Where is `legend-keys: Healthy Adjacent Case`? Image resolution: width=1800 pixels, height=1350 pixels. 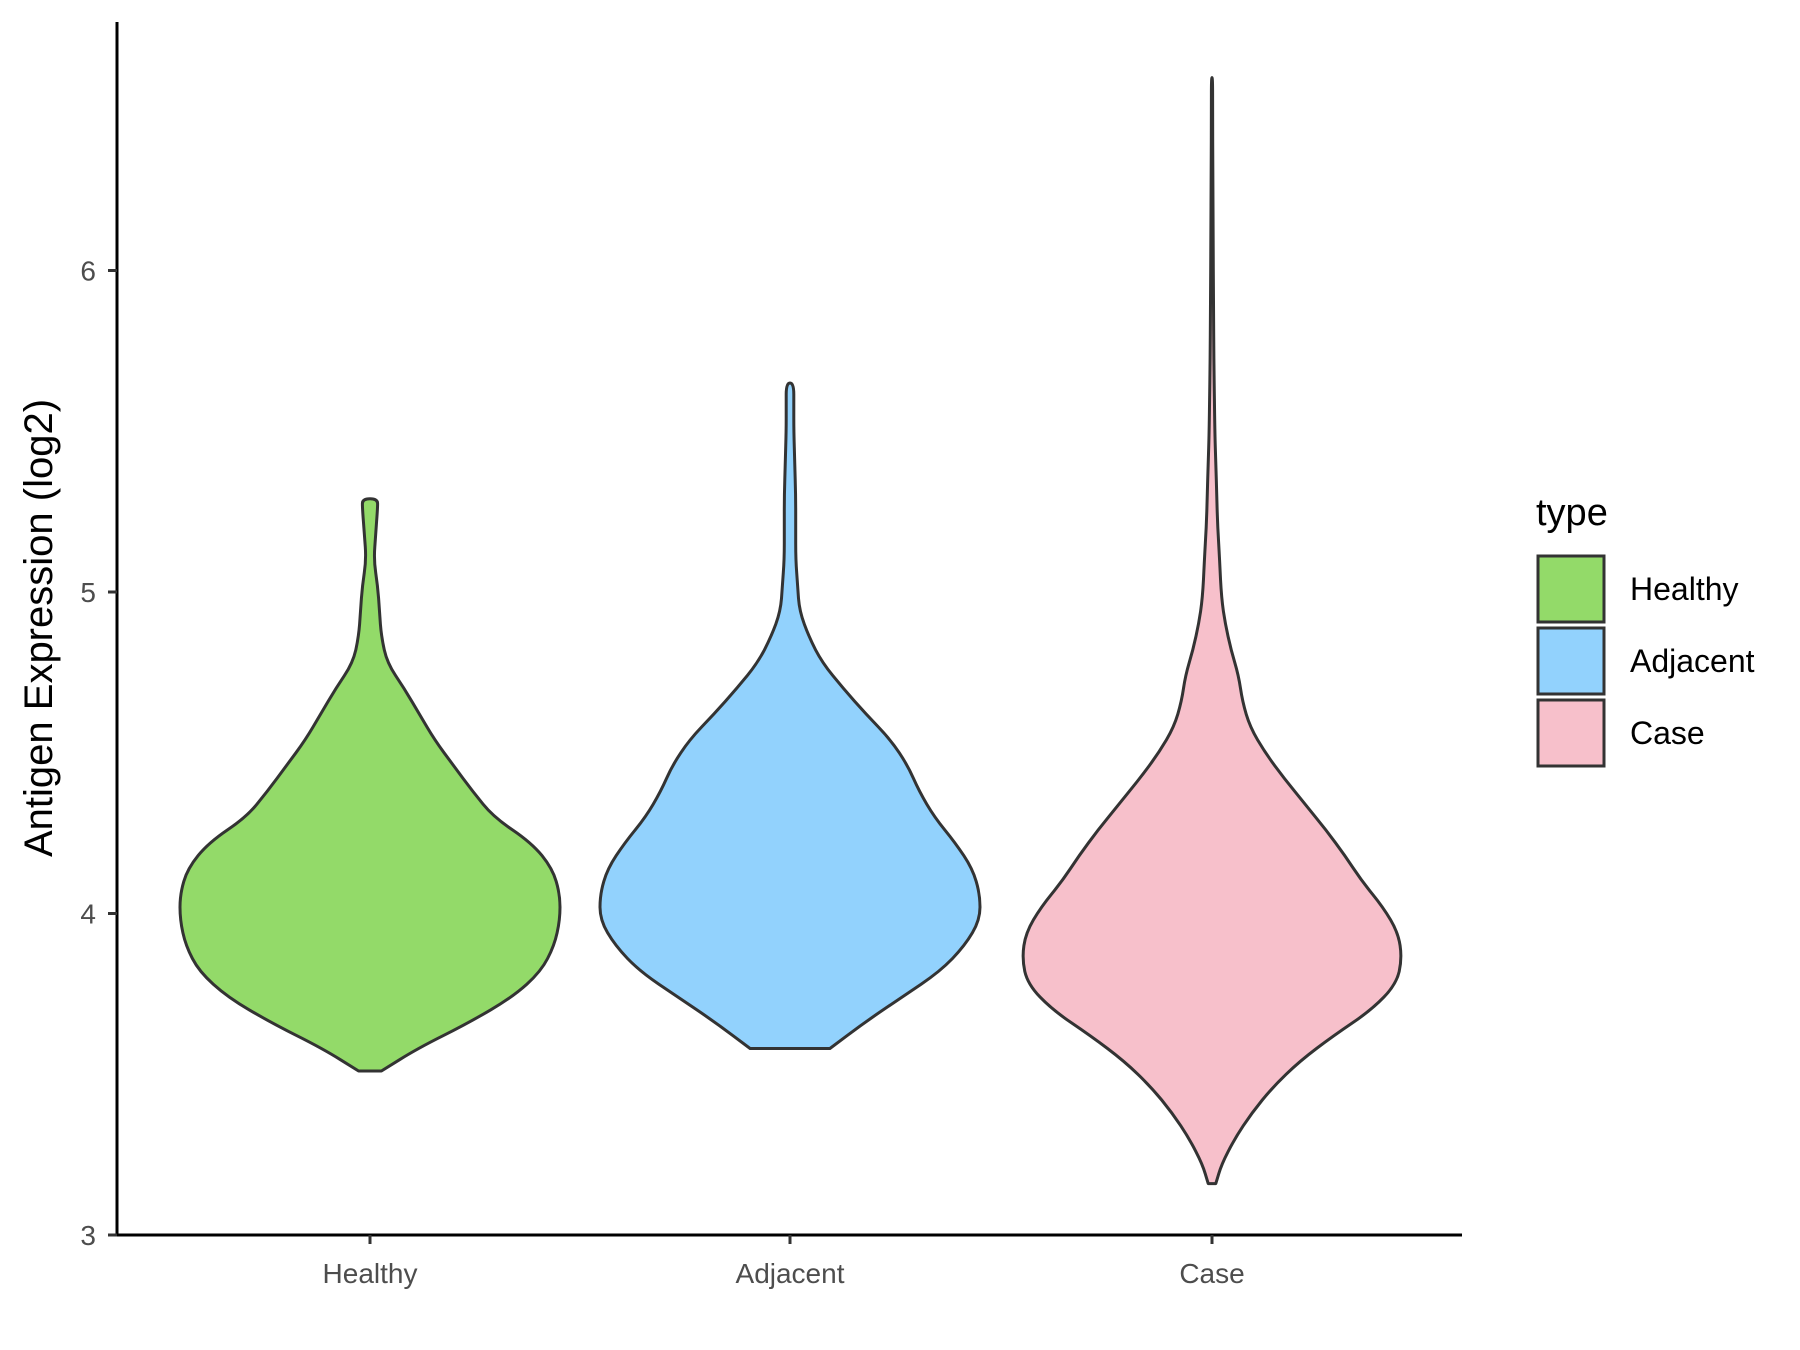
legend-keys: Healthy Adjacent Case is located at coordinates (1645, 661).